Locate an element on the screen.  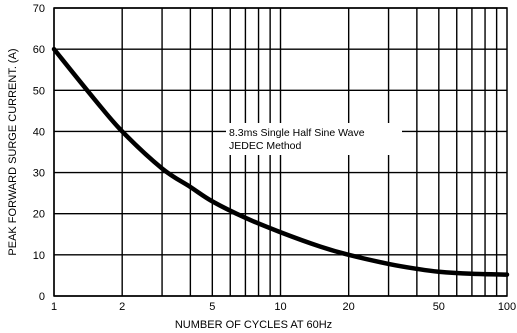
annotation-background is located at coordinates (314, 139).